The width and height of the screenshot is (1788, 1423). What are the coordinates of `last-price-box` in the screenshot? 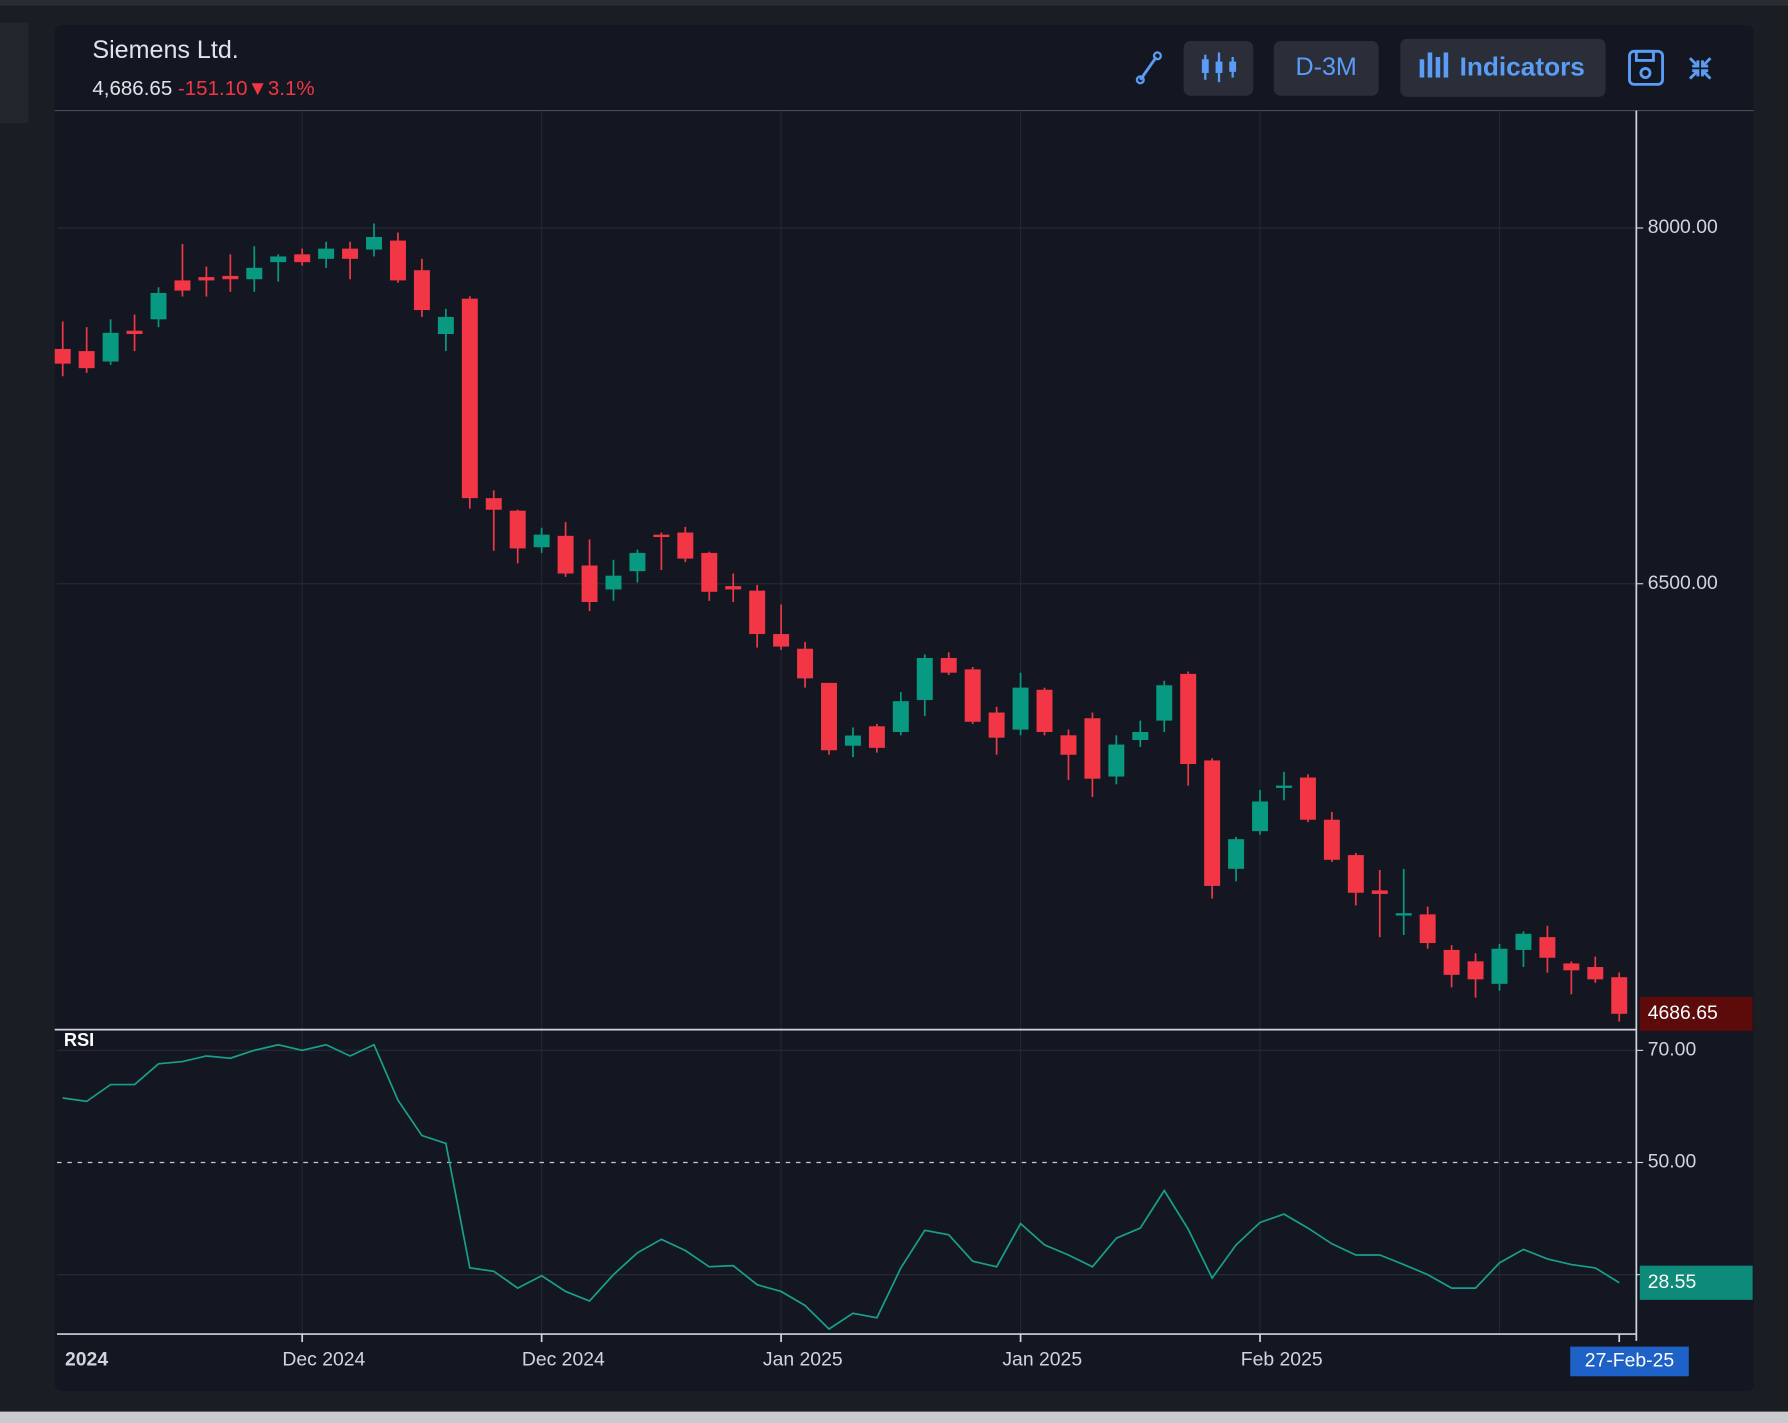 It's located at (1696, 1013).